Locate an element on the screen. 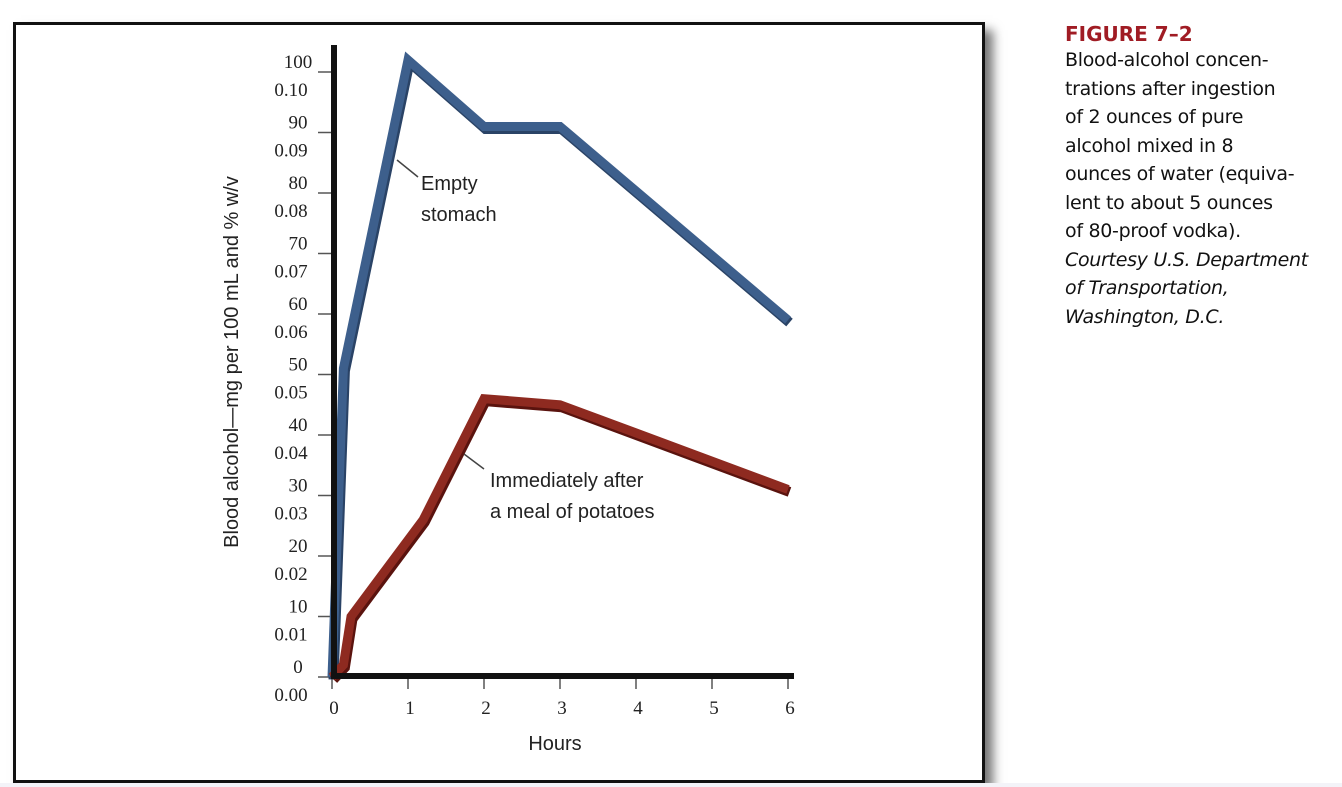 Image resolution: width=1342 pixels, height=787 pixels. x-tick-label: 6 is located at coordinates (790, 708).